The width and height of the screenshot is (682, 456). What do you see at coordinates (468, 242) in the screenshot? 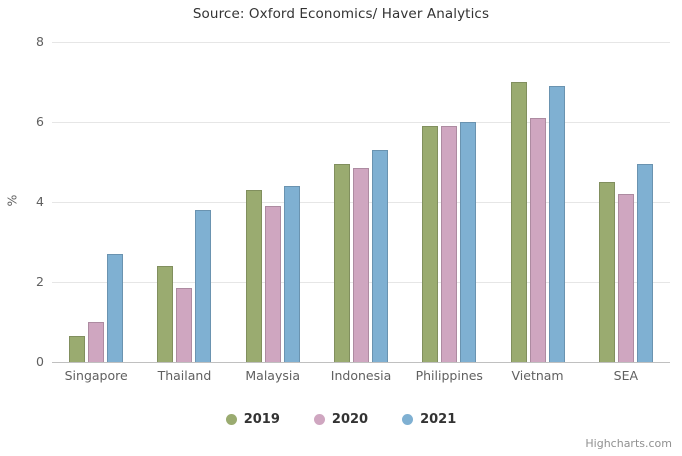
I see `bar-philippines-2021` at bounding box center [468, 242].